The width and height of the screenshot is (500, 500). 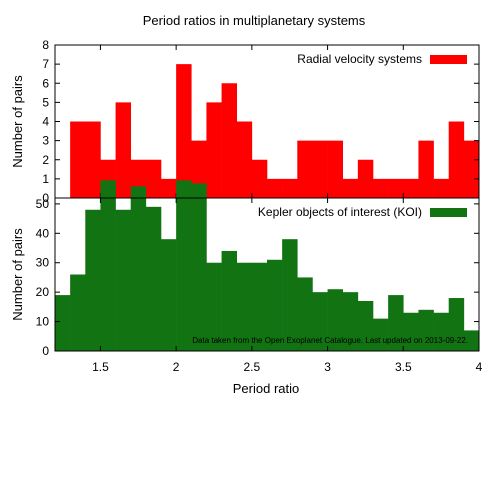 I want to click on koi-y-tick-label: 50, so click(x=43, y=204).